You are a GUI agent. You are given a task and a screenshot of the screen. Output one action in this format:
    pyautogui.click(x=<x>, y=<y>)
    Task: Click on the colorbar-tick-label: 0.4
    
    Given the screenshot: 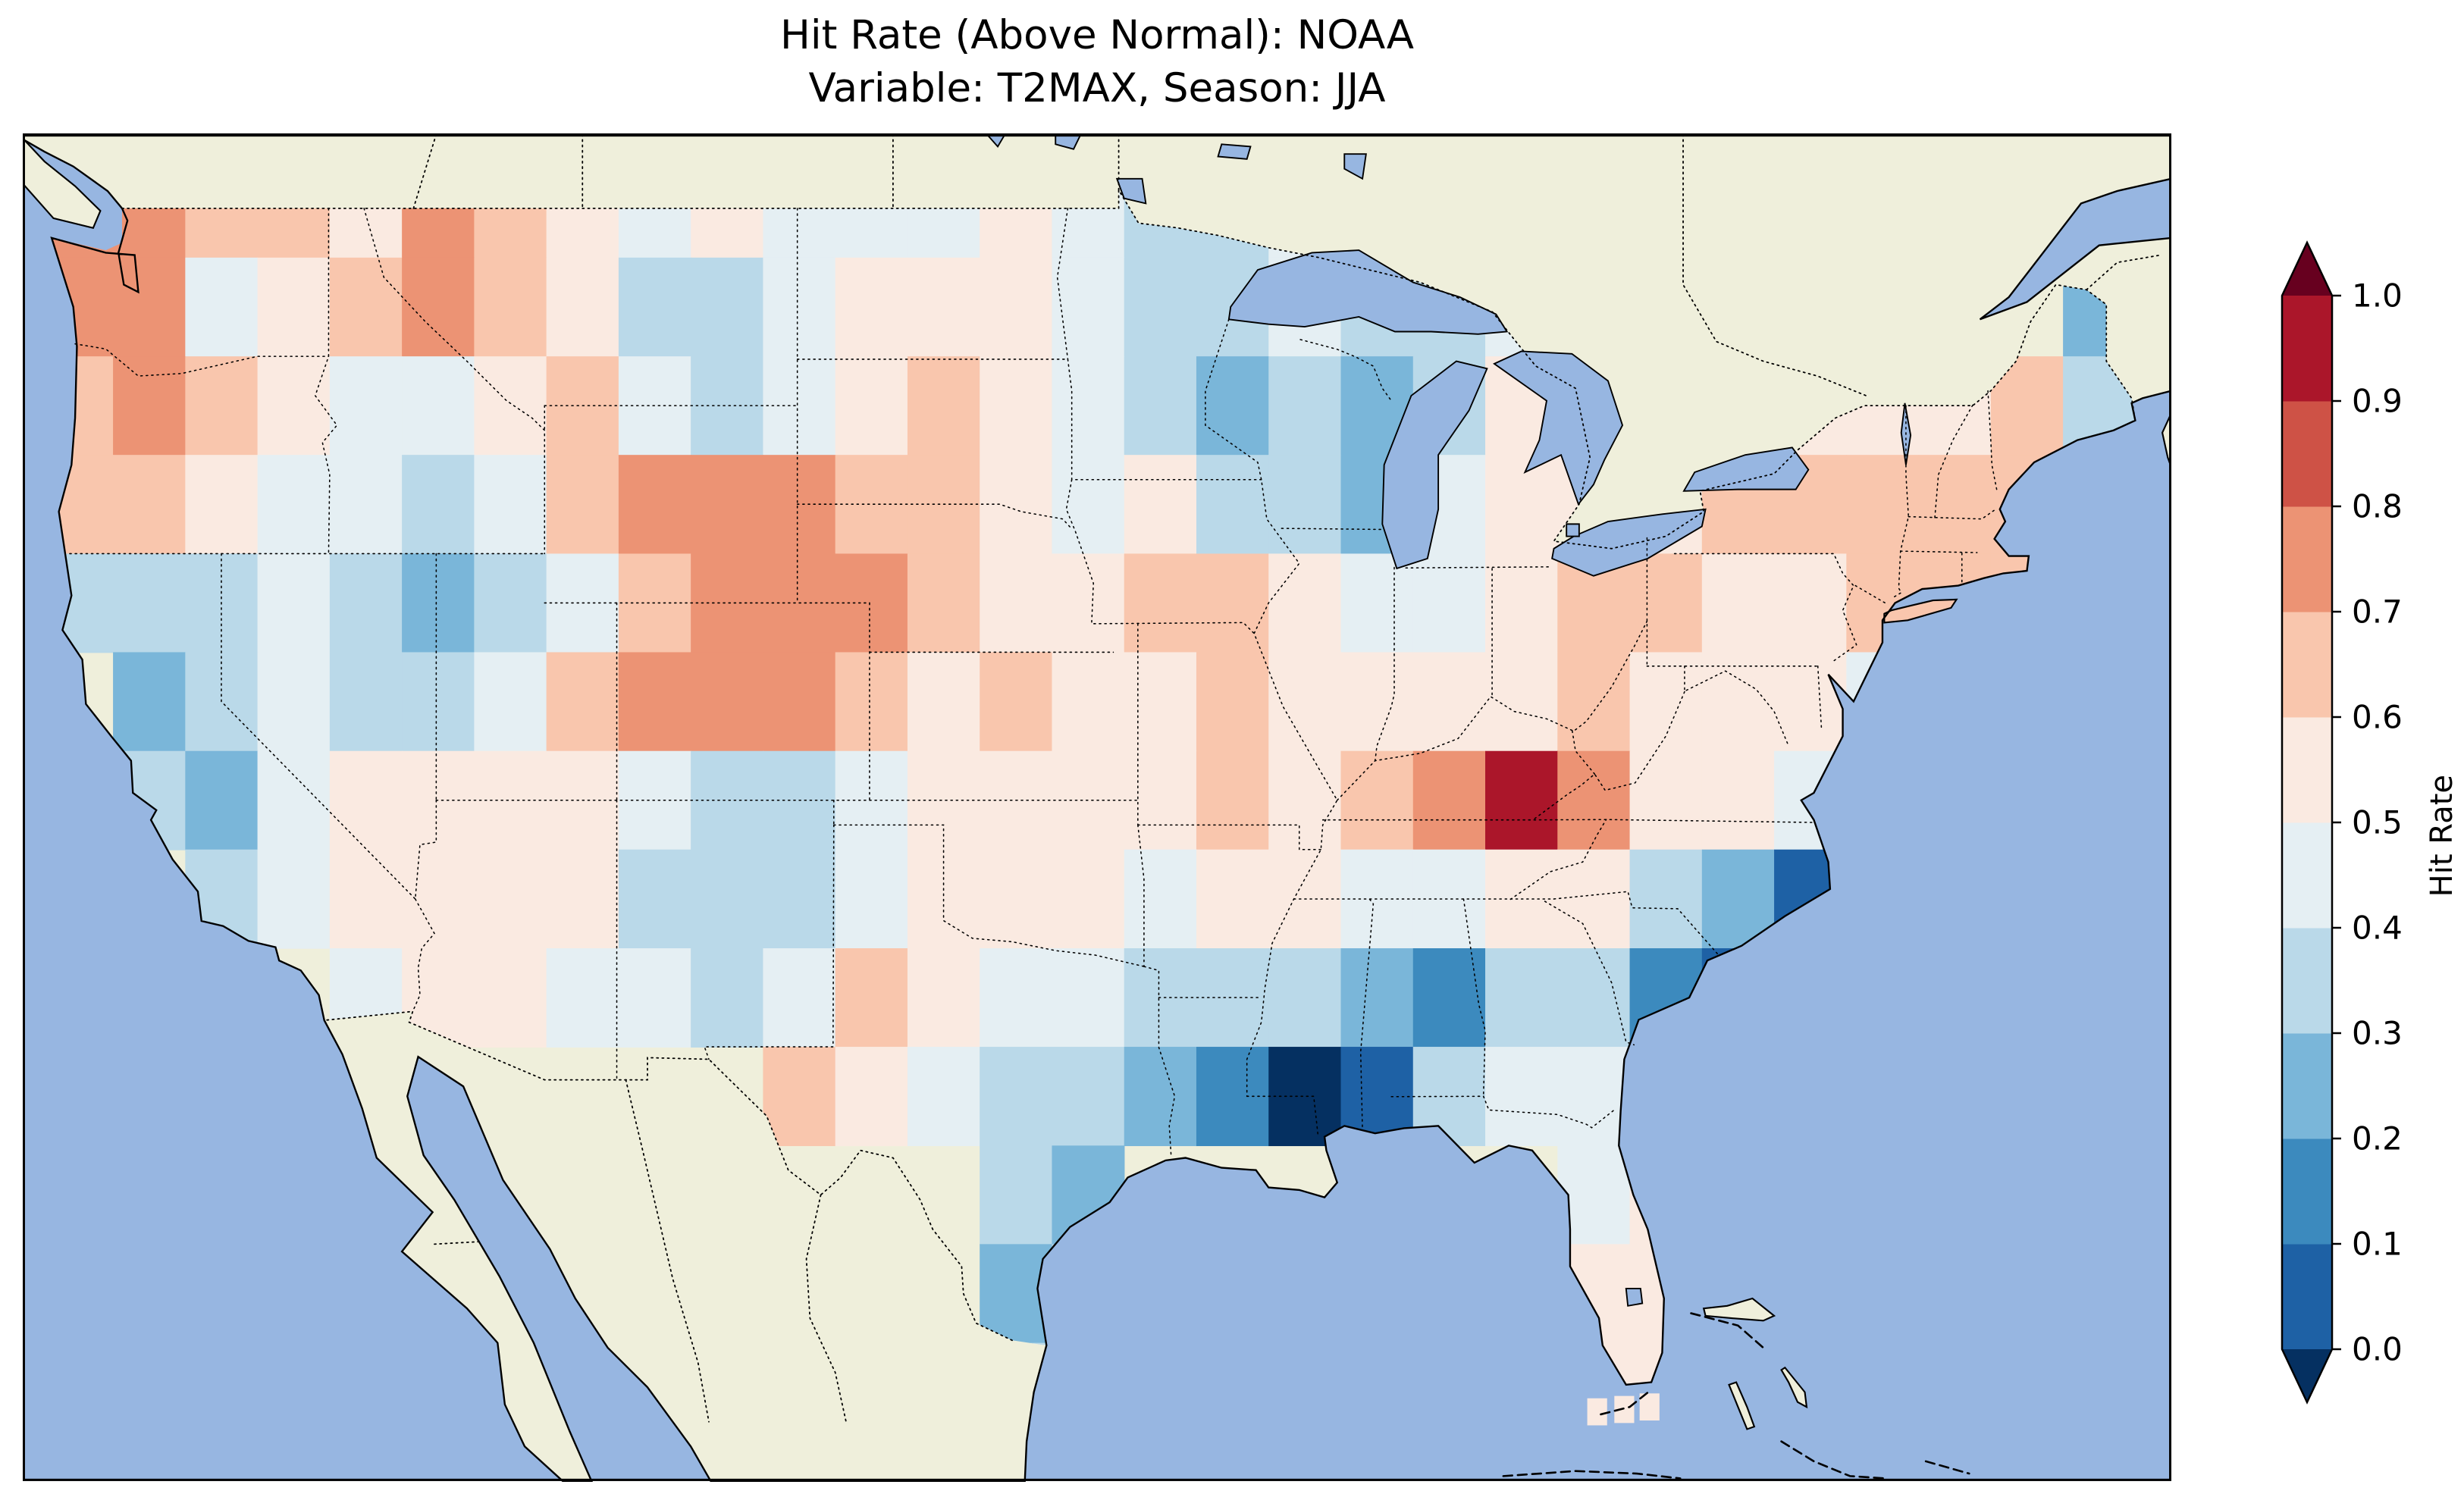 What is the action you would take?
    pyautogui.click(x=2377, y=928)
    